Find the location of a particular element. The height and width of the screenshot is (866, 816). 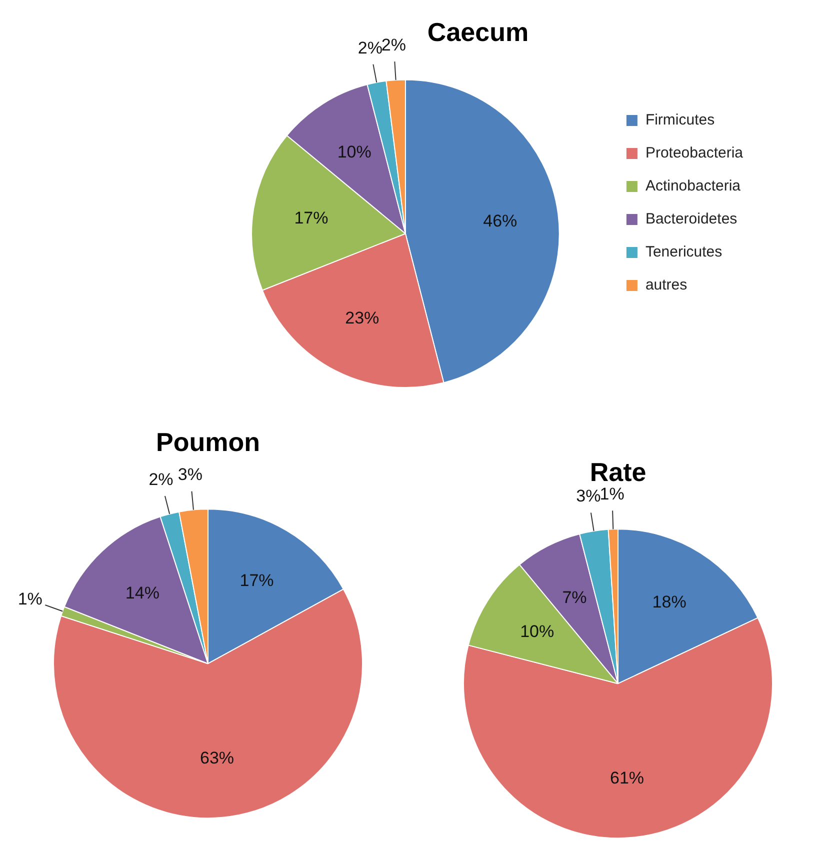

legend-label: autres is located at coordinates (666, 285).